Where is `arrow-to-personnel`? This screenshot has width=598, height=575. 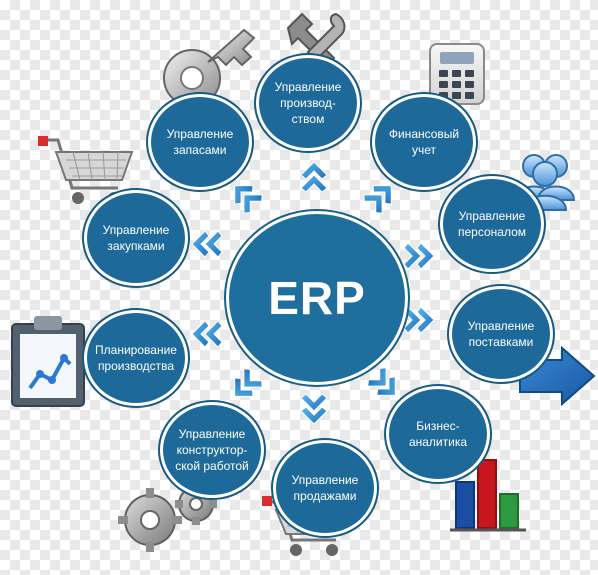 arrow-to-personnel is located at coordinates (419, 256).